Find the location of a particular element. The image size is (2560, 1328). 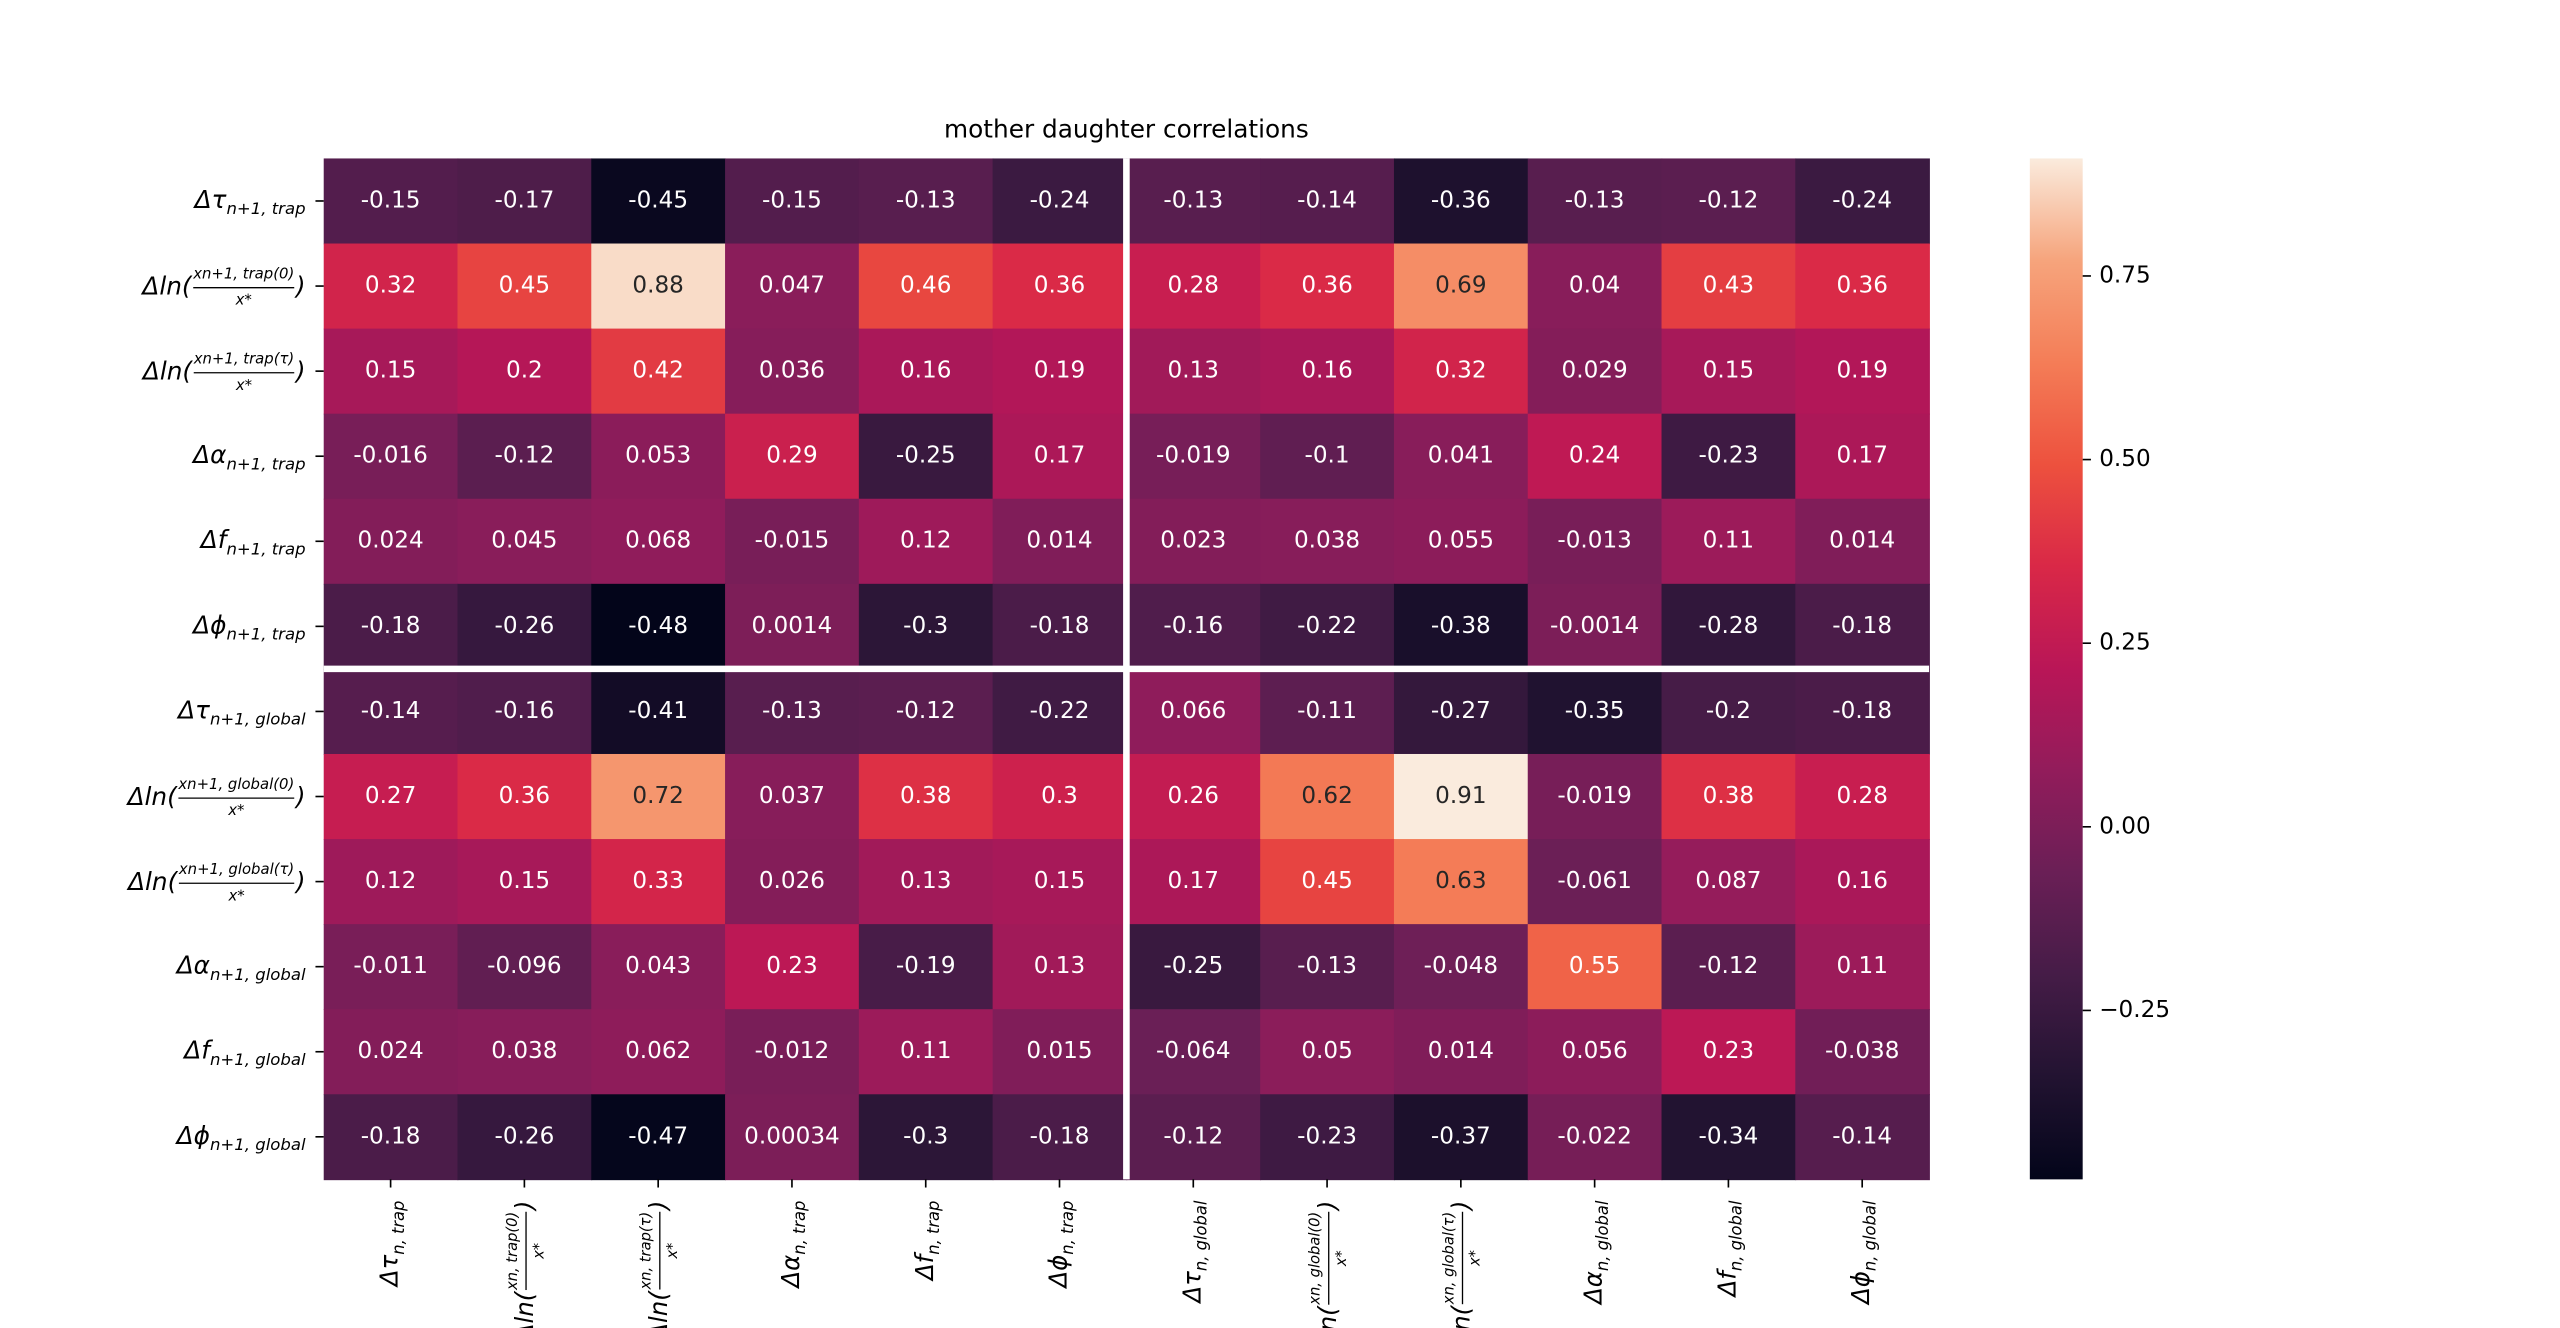

label: Δαn+1, global is located at coordinates (240, 967).